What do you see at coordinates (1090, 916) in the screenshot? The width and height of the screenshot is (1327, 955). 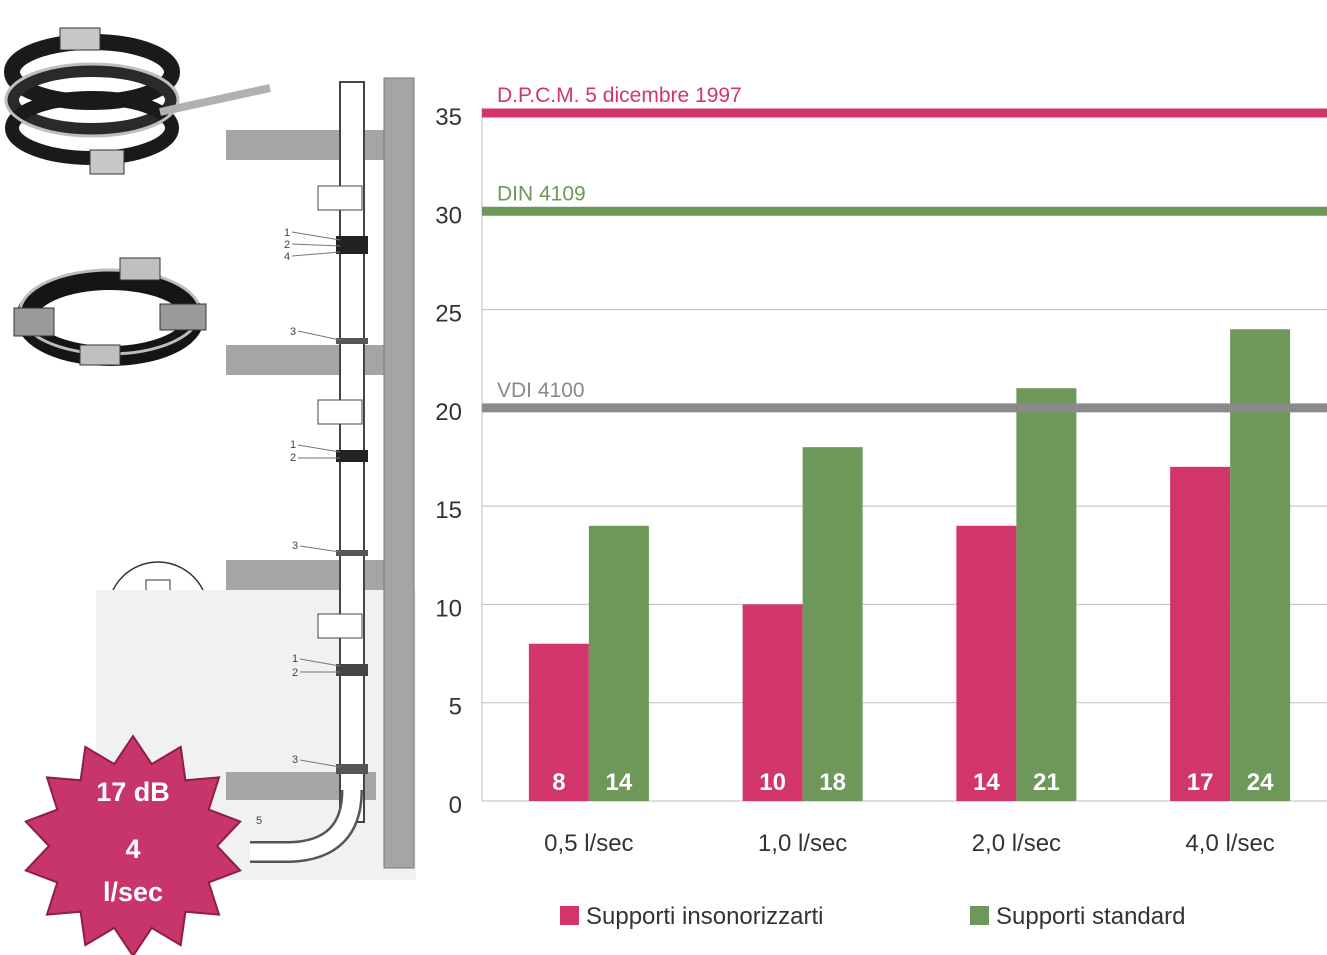 I see `legend-label: Supporti standard` at bounding box center [1090, 916].